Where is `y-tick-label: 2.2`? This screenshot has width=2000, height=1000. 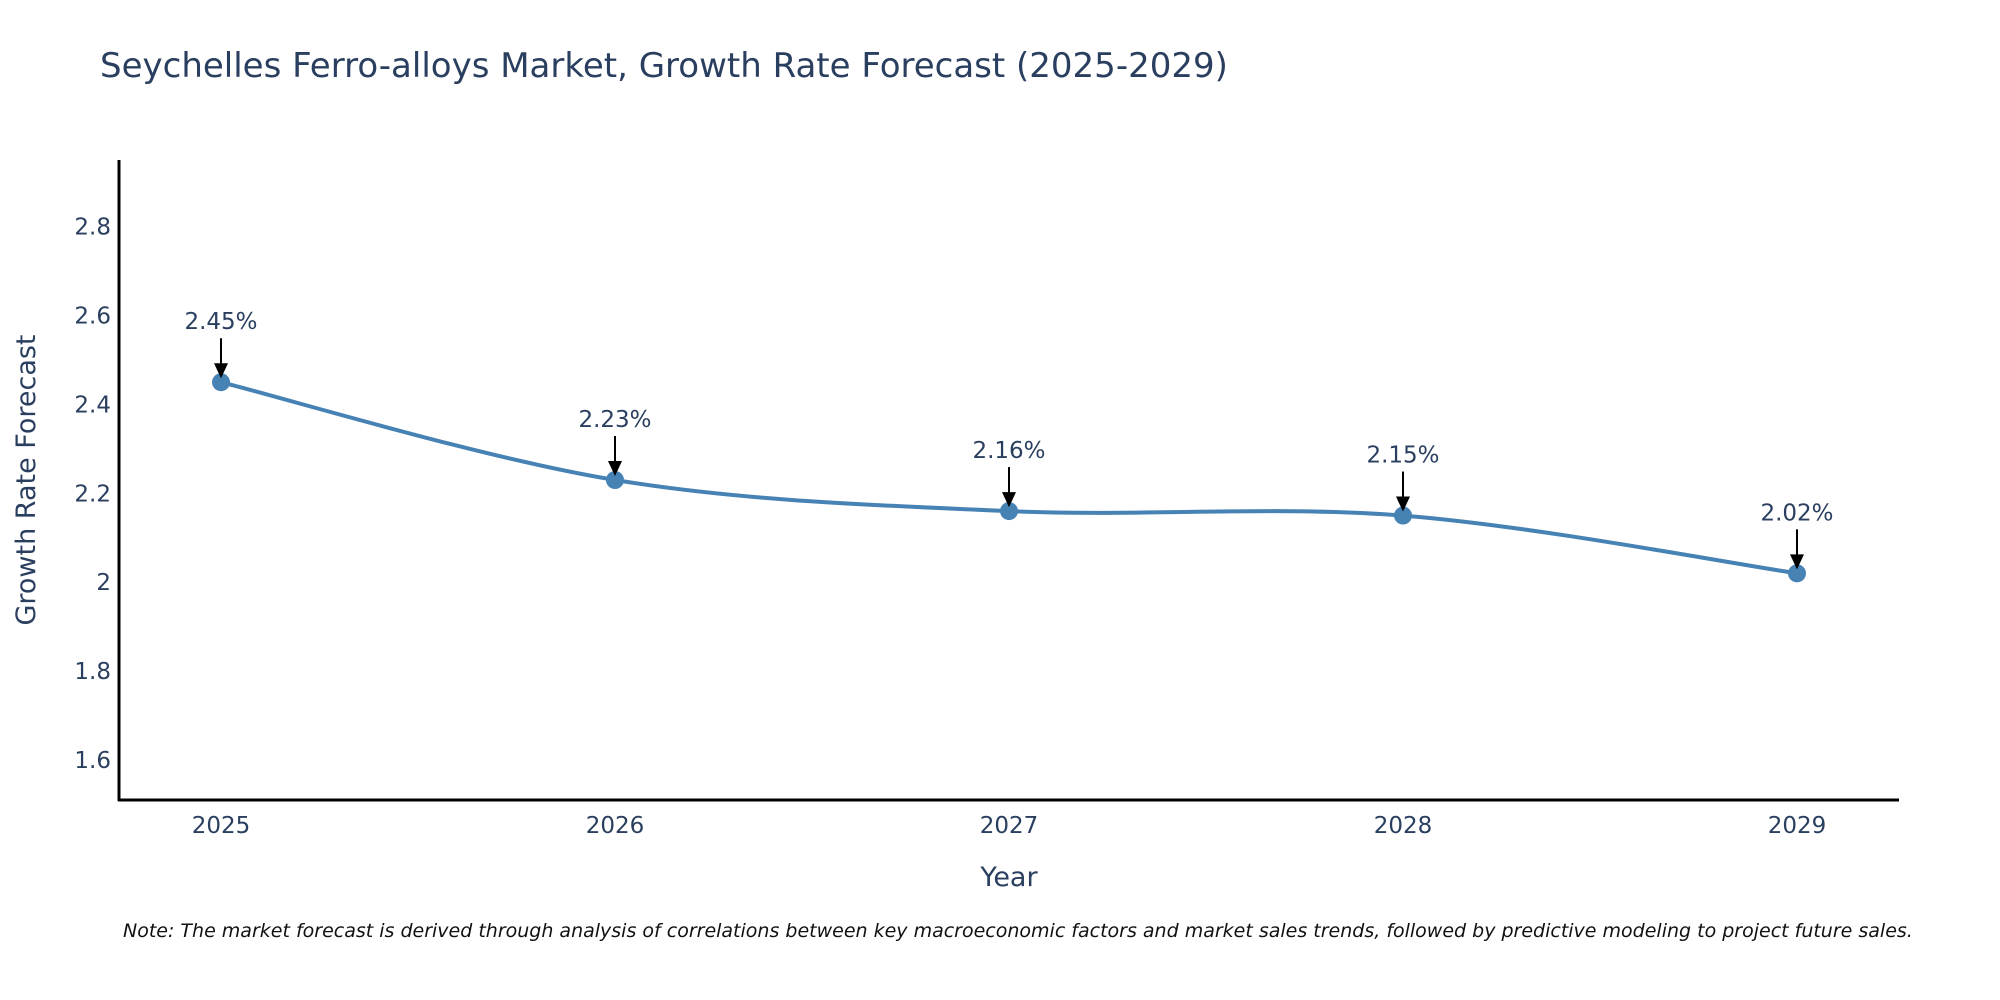
y-tick-label: 2.2 is located at coordinates (92, 494).